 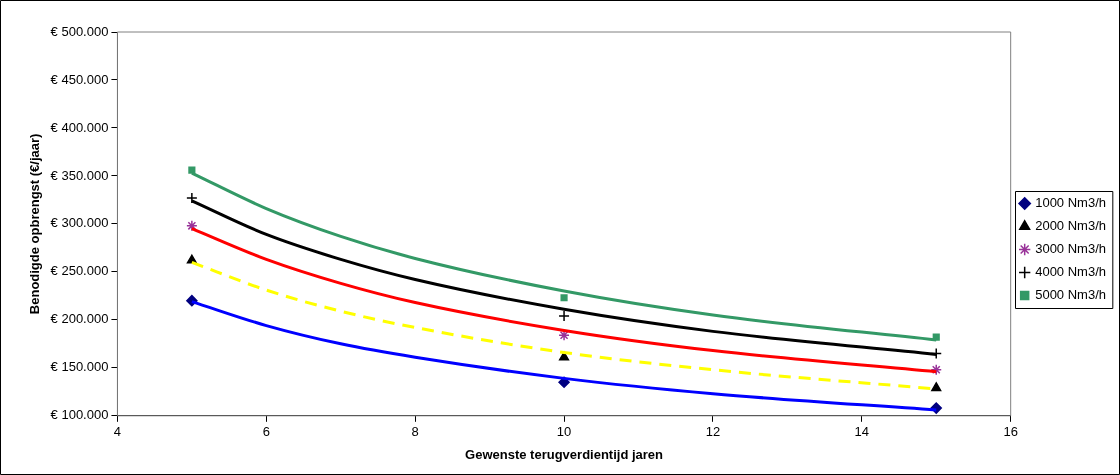 I want to click on y-tick-label: € 100.000, so click(x=79, y=415).